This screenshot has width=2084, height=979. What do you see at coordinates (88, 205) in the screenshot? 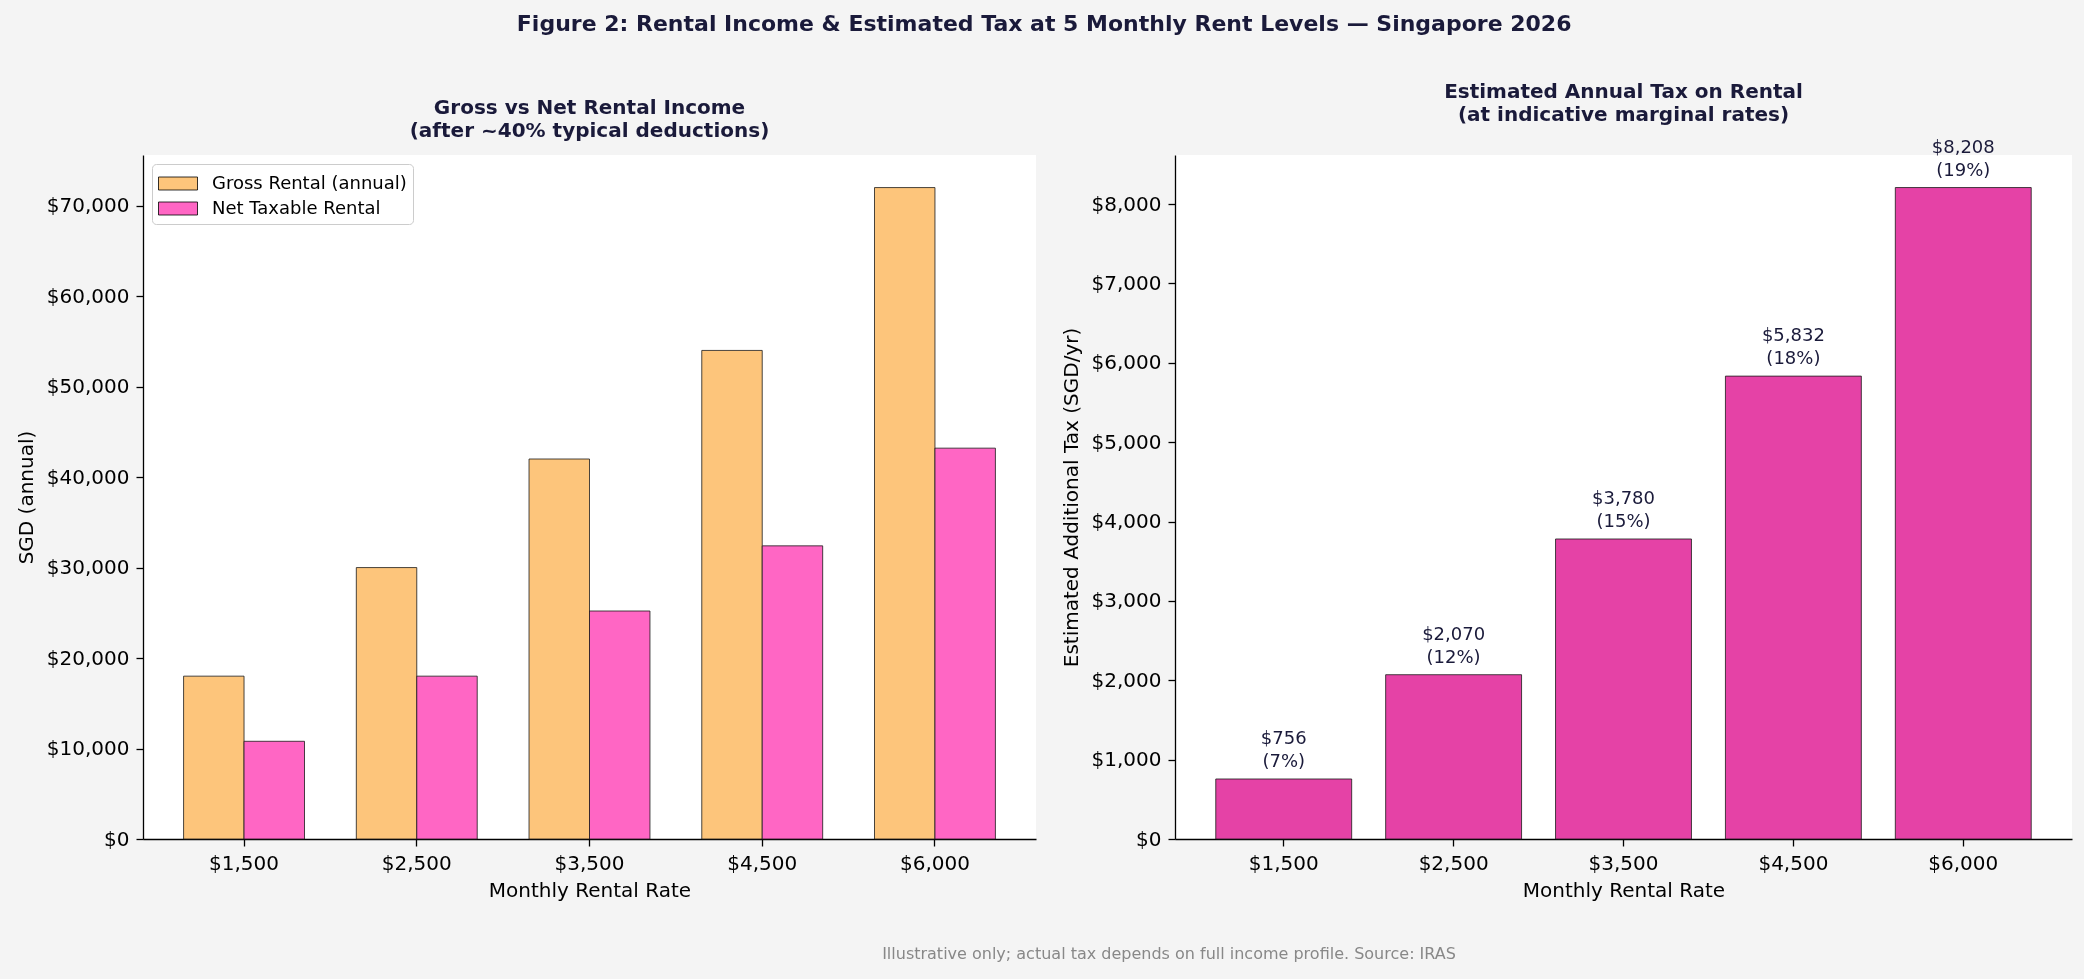
I see `y-tick-label: $70,000` at bounding box center [88, 205].